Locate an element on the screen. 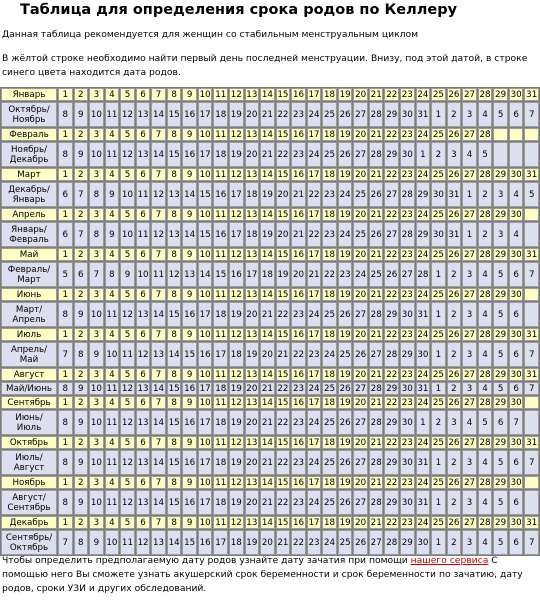 Image resolution: width=540 pixels, height=600 pixels. day-cell: 15 is located at coordinates (283, 214).